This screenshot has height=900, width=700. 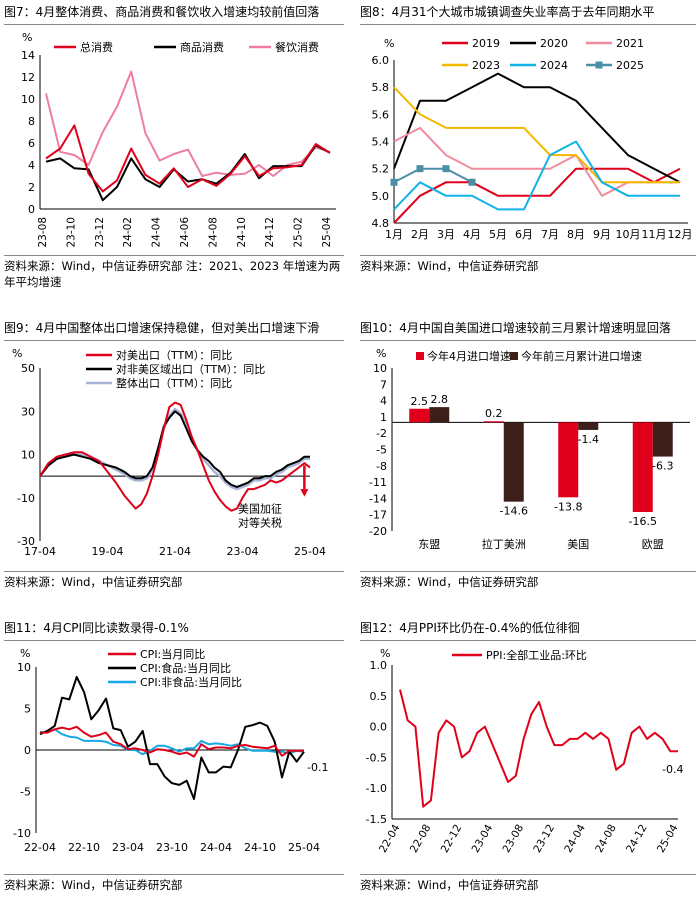 I want to click on y-tick-label: 0.5, so click(x=379, y=696).